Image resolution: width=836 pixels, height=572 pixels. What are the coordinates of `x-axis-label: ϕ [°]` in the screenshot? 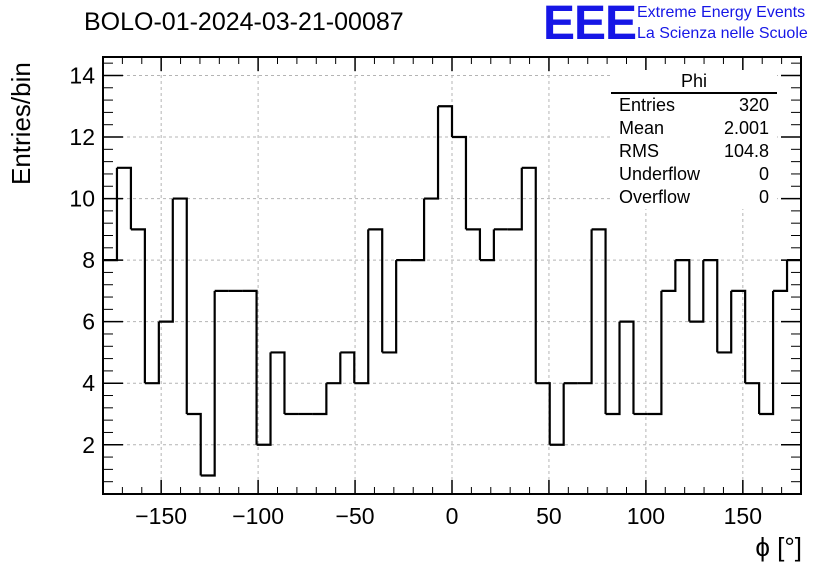 It's located at (778, 547).